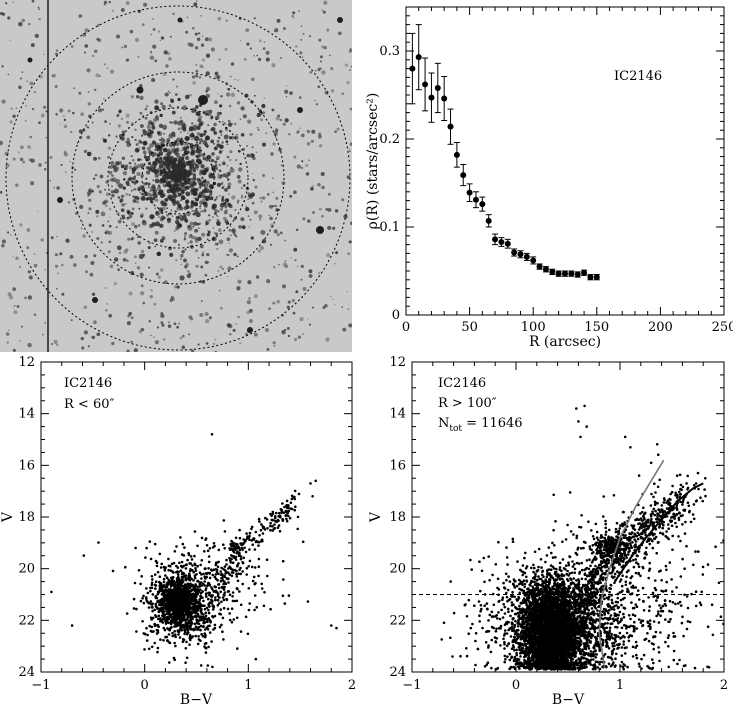 Image resolution: width=733 pixels, height=708 pixels. I want to click on cmd-y-tick-label: 20, so click(26, 569).